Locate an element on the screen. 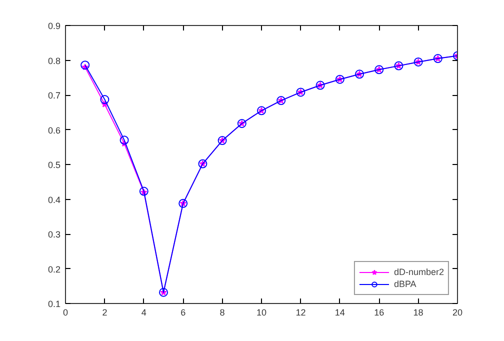 This screenshot has width=504, height=341. x-tick-label: 18 is located at coordinates (418, 313).